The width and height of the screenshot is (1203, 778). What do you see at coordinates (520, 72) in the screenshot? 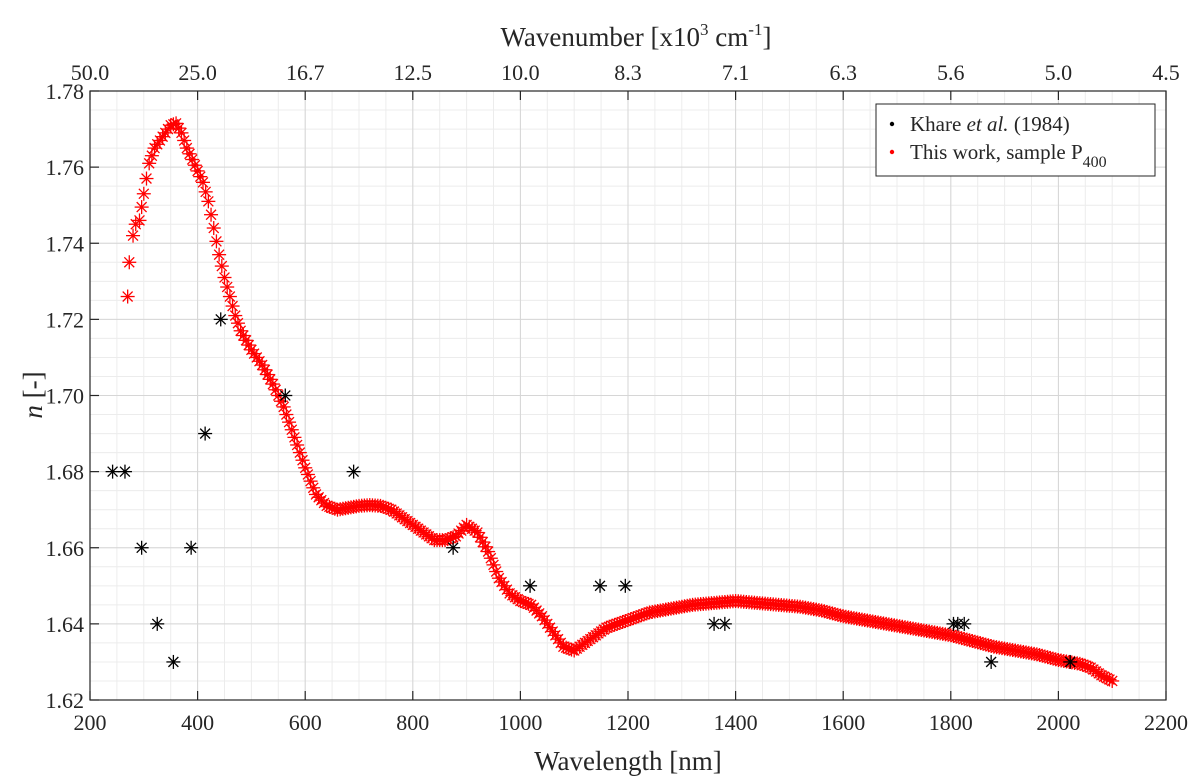
I see `top-tick-label: 10.0` at bounding box center [520, 72].